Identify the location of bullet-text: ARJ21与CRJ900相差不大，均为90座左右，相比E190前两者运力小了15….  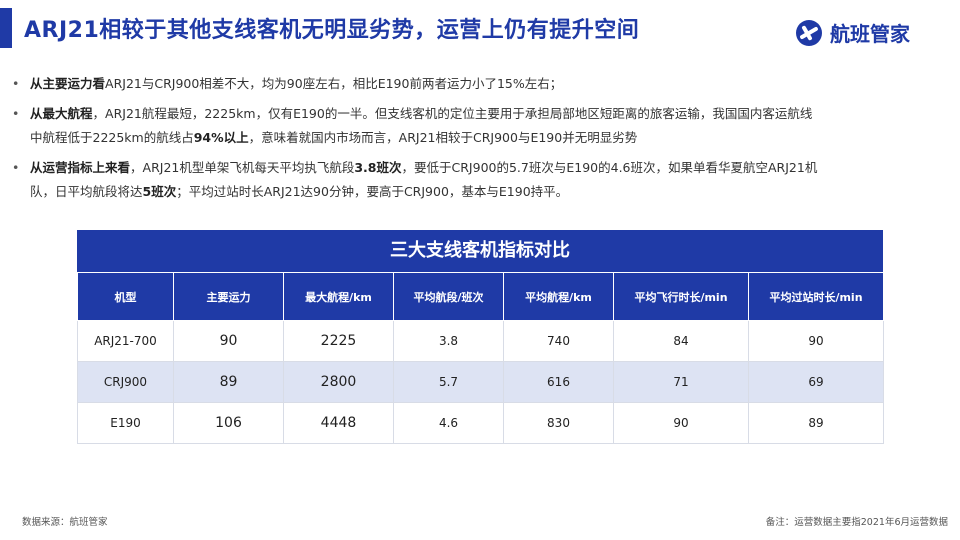
(334, 83).